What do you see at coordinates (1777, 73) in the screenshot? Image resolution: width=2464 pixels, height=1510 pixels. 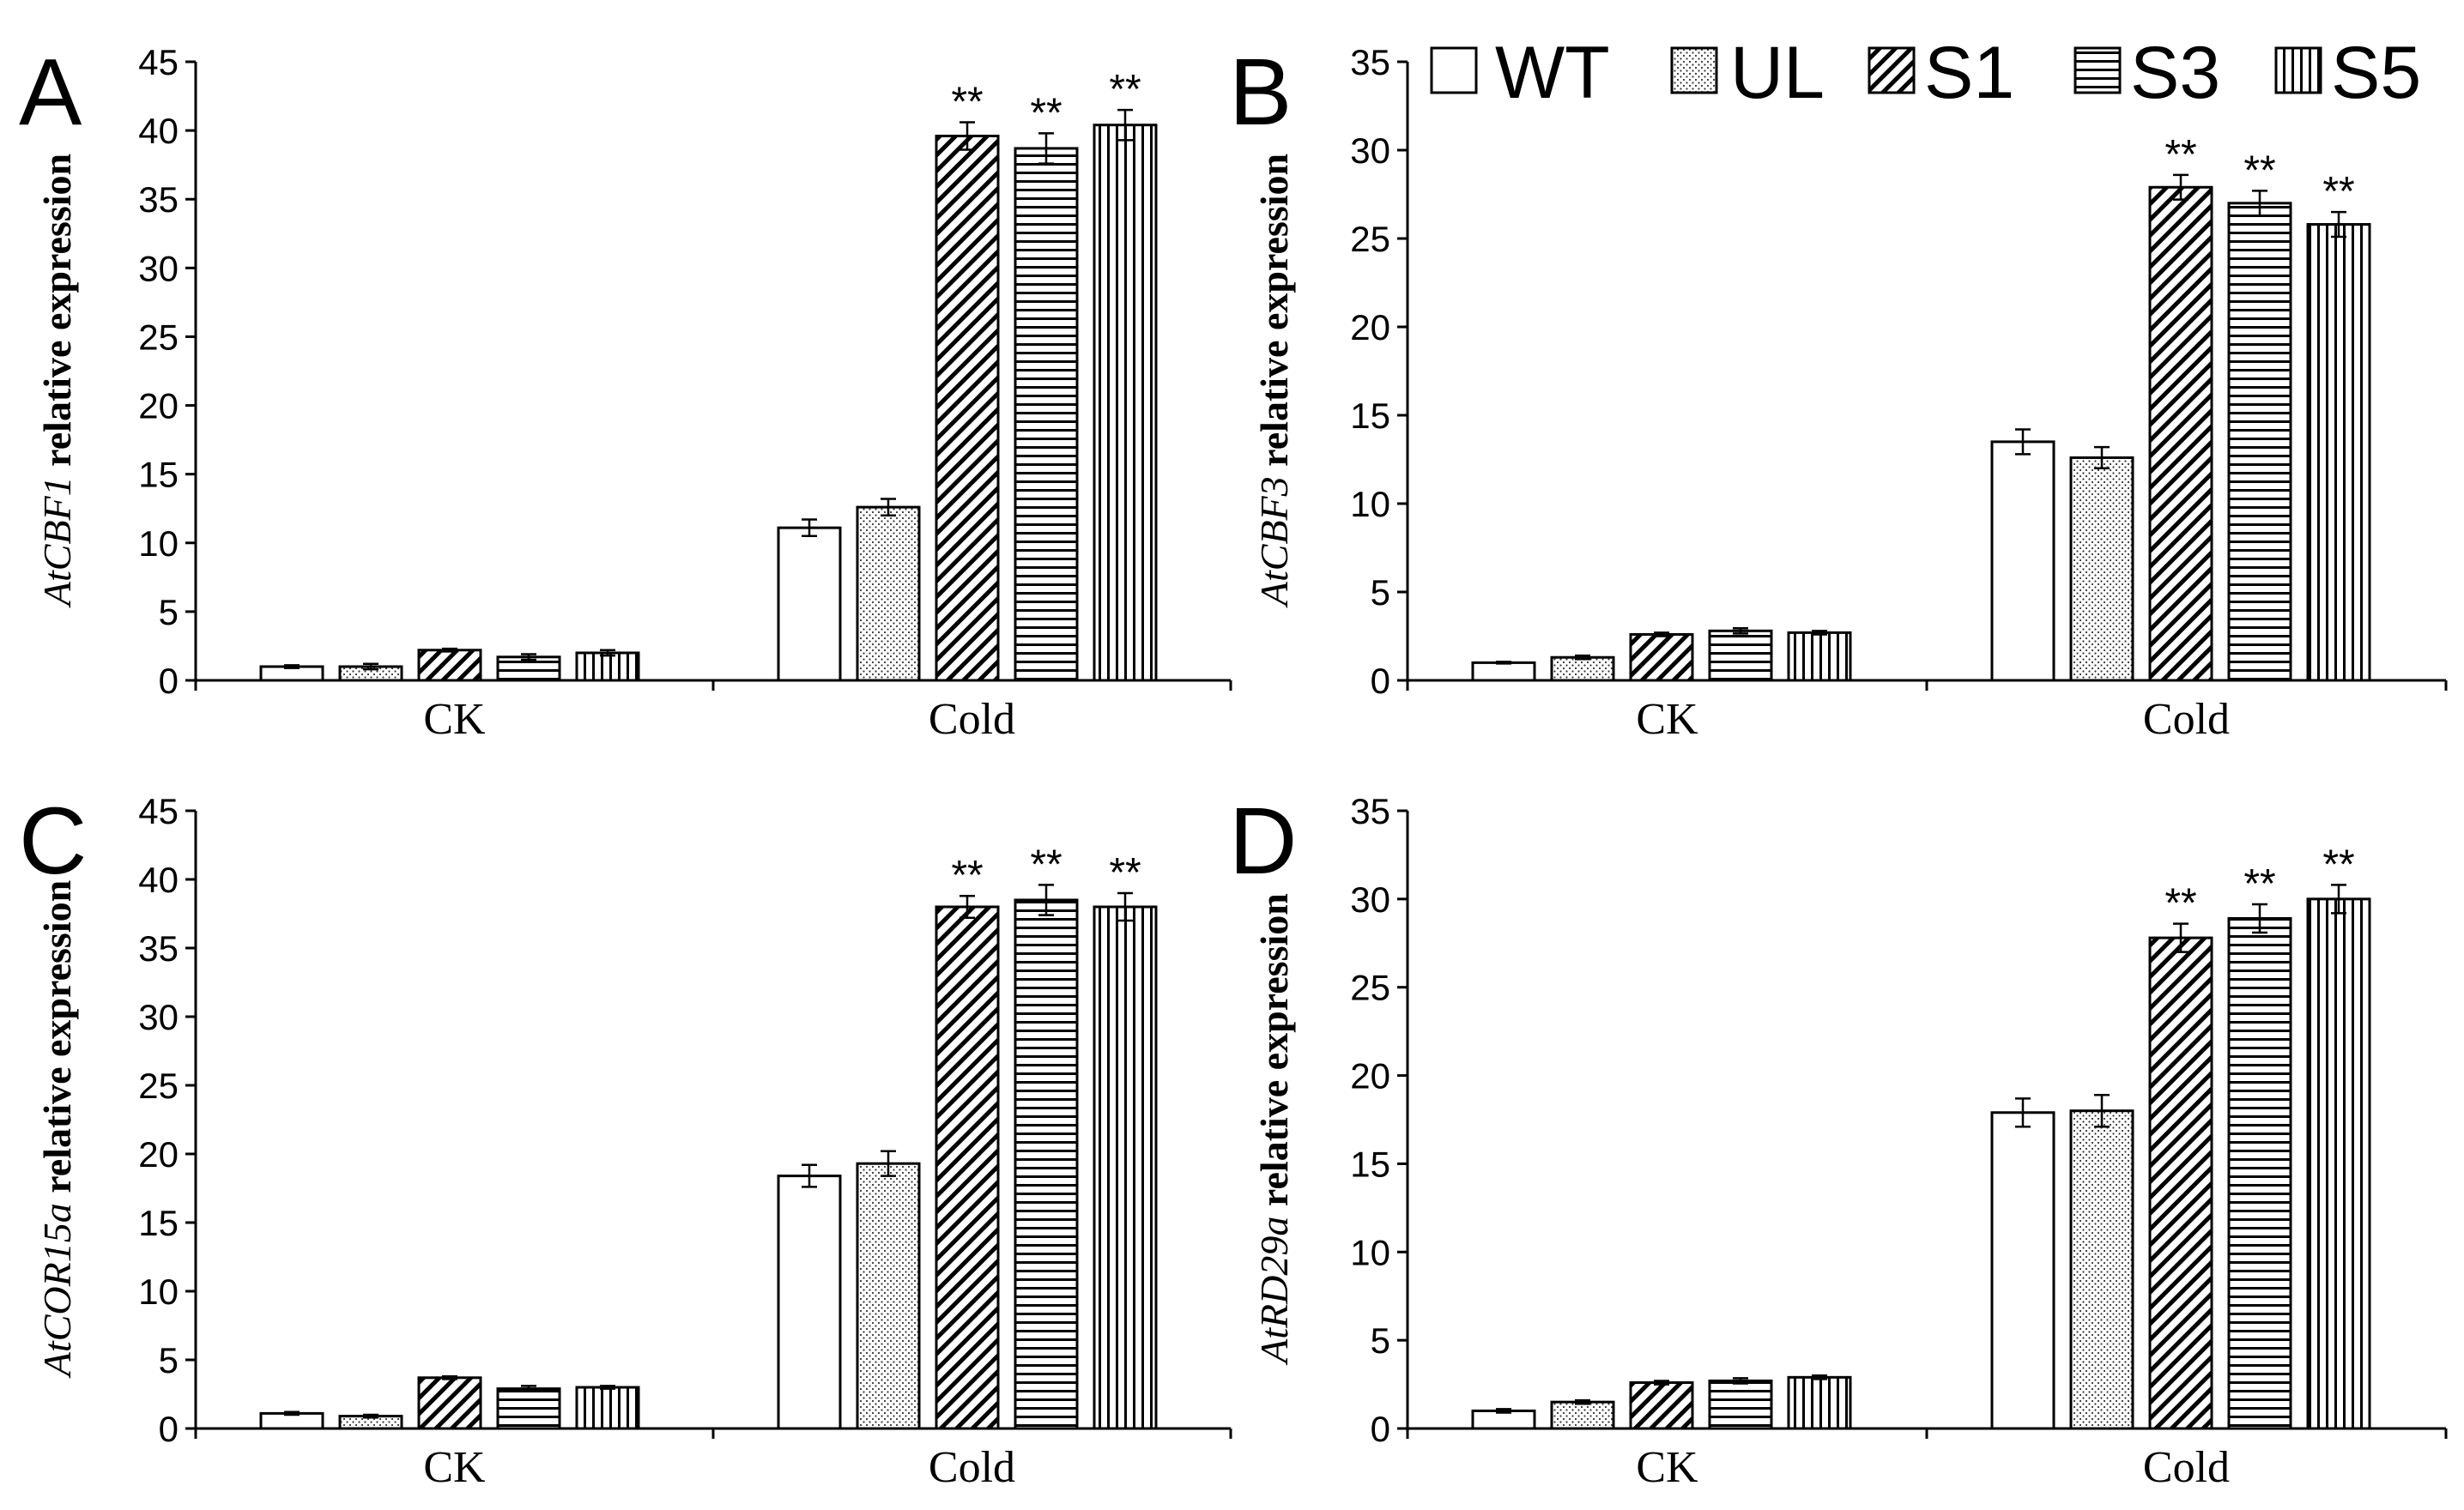 I see `legend-label-ul: UL` at bounding box center [1777, 73].